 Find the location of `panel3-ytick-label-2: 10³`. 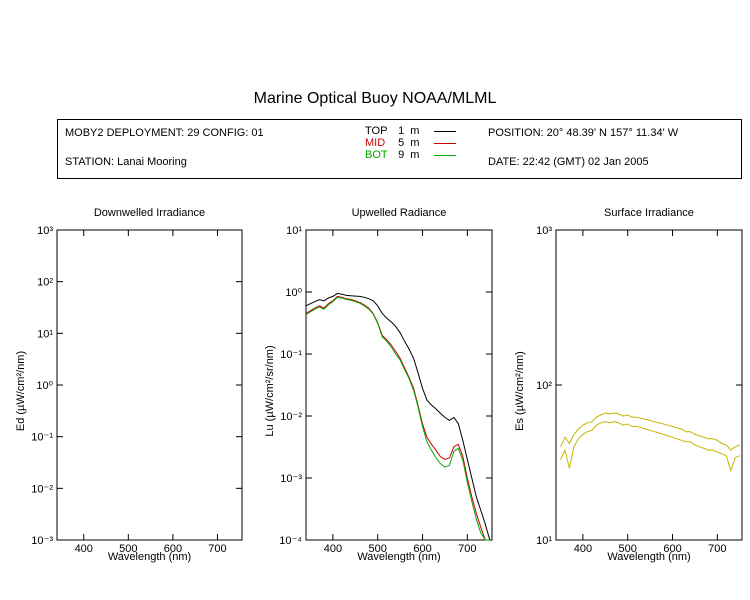

panel3-ytick-label-2: 10³ is located at coordinates (544, 231).